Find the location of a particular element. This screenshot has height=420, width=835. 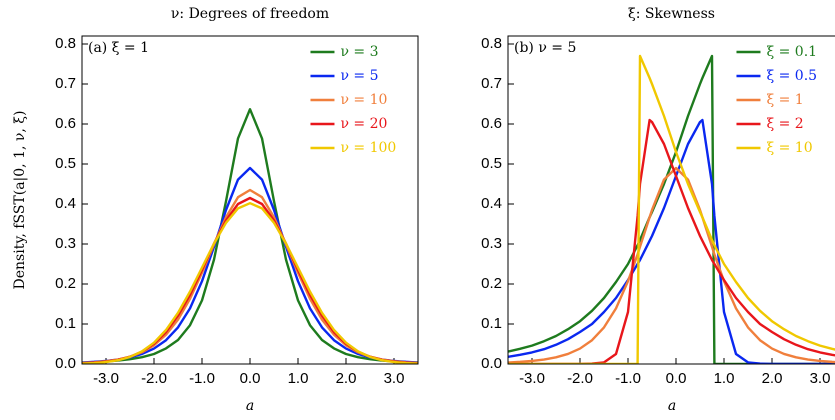

legend-label: ξ = 1 is located at coordinates (784, 100).